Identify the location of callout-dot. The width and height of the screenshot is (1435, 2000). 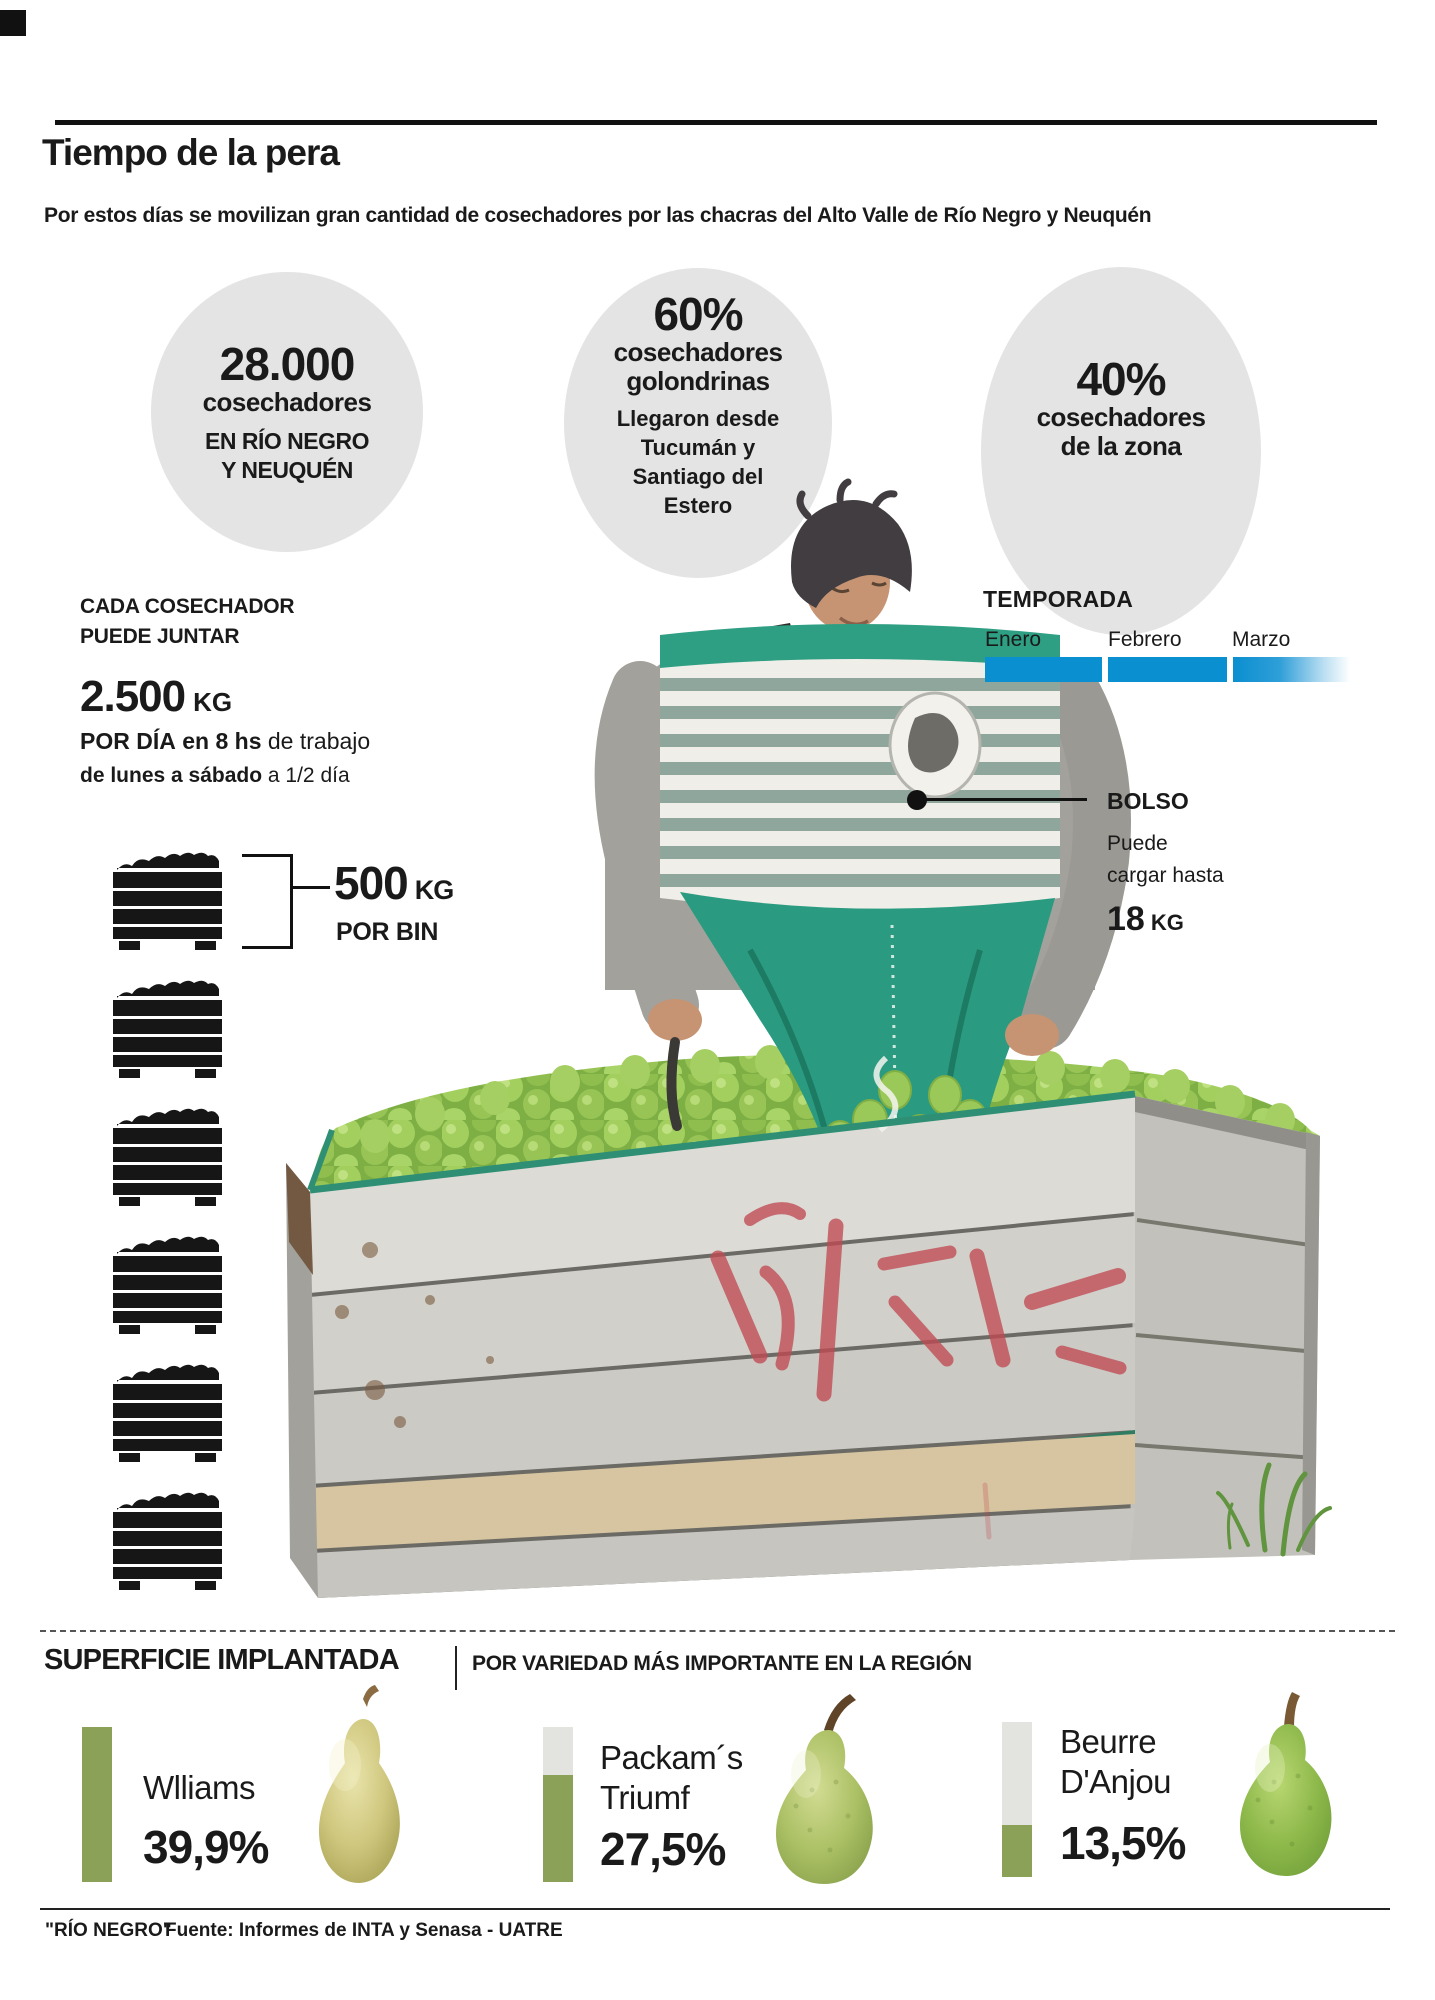
(917, 800).